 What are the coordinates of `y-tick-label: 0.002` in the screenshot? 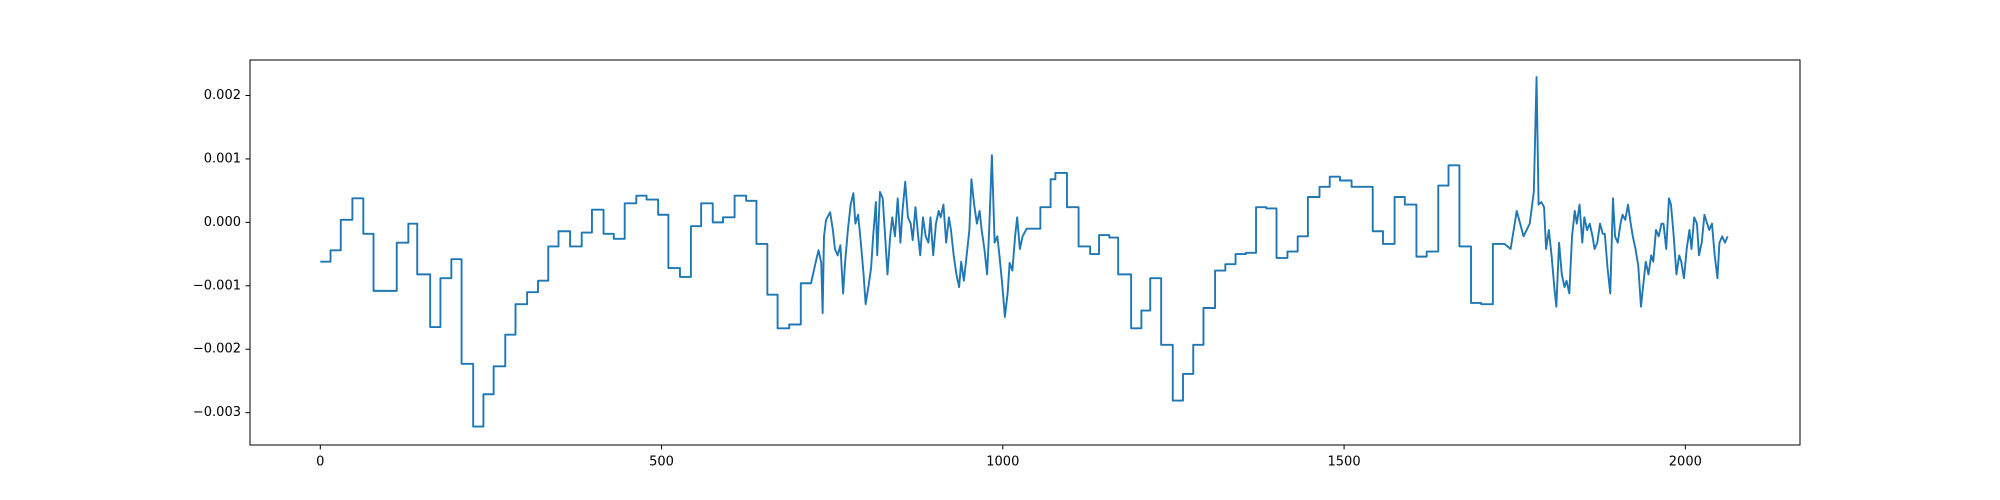 It's located at (222, 95).